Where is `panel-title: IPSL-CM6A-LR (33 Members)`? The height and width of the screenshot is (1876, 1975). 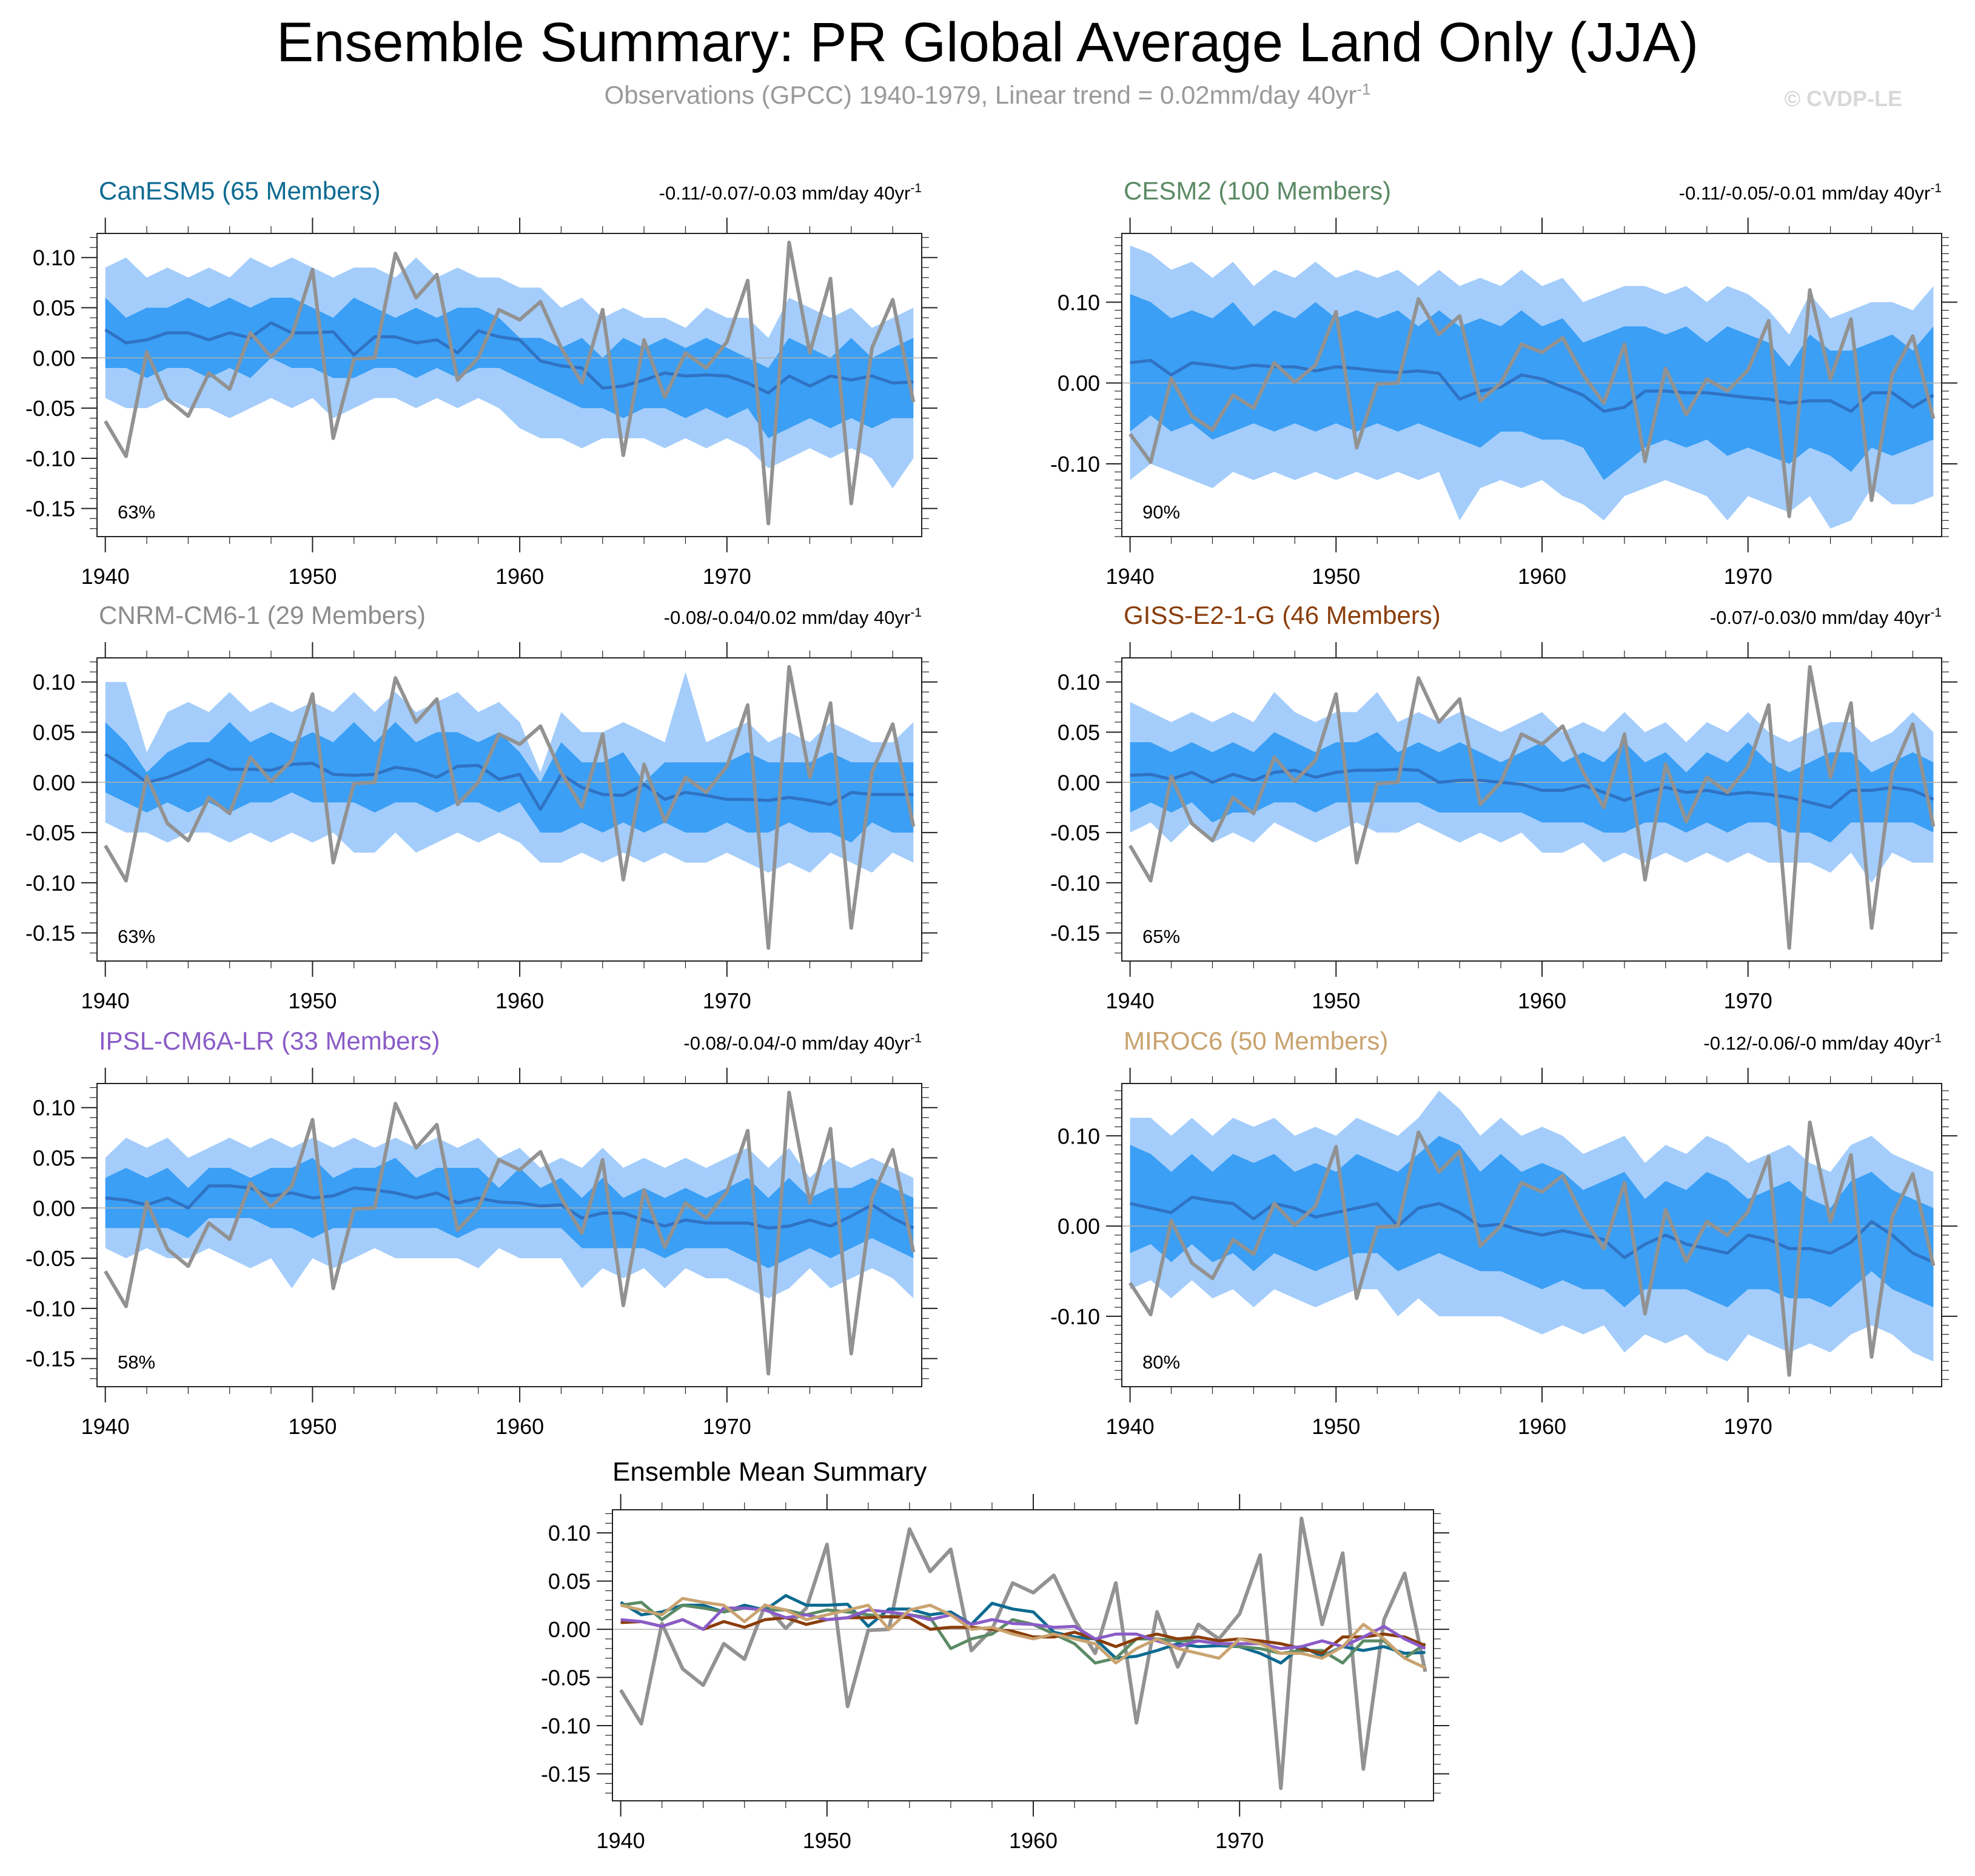
panel-title: IPSL-CM6A-LR (33 Members) is located at coordinates (269, 1041).